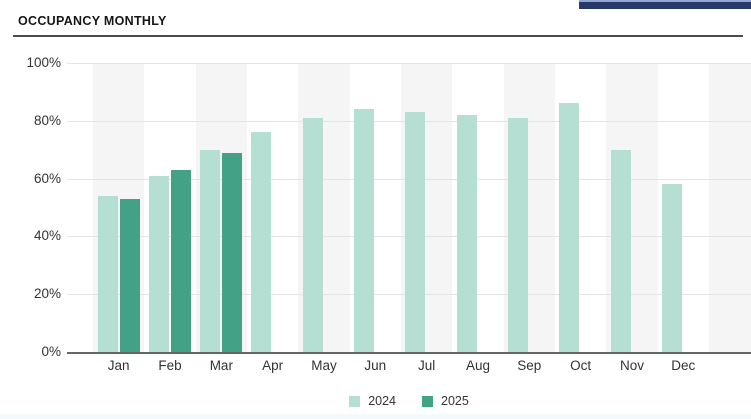 The width and height of the screenshot is (751, 419). Describe the element at coordinates (32, 190) in the screenshot. I see `y-axis: 100% 80% 60% 40% 20% 0%` at that location.